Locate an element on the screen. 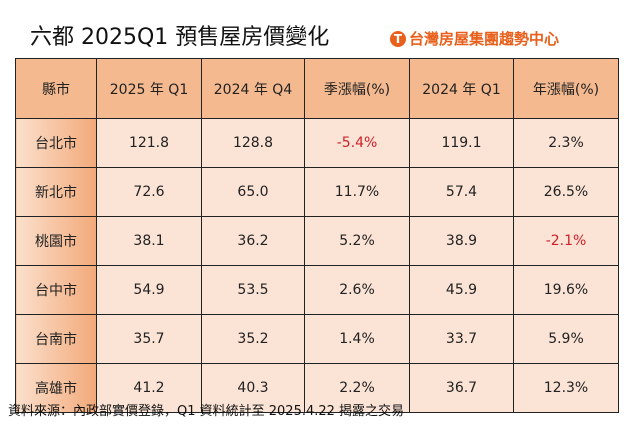 This screenshot has width=630, height=426. value-cell: -5.4% is located at coordinates (357, 143).